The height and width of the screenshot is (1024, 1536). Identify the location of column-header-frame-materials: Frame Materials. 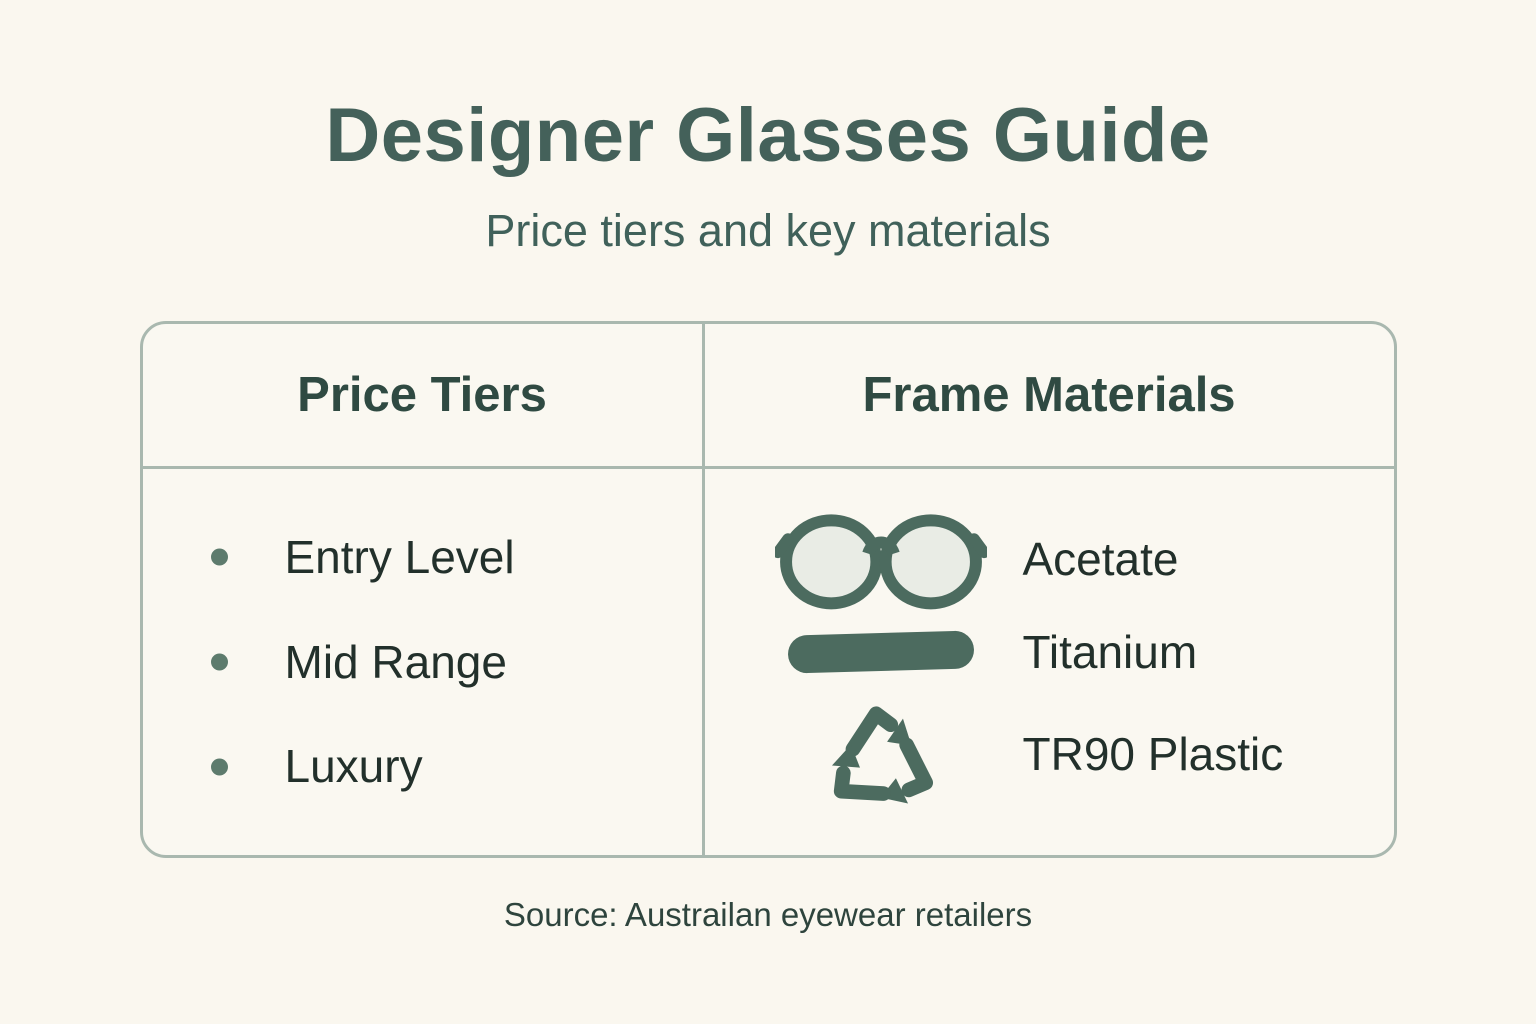
(1049, 396).